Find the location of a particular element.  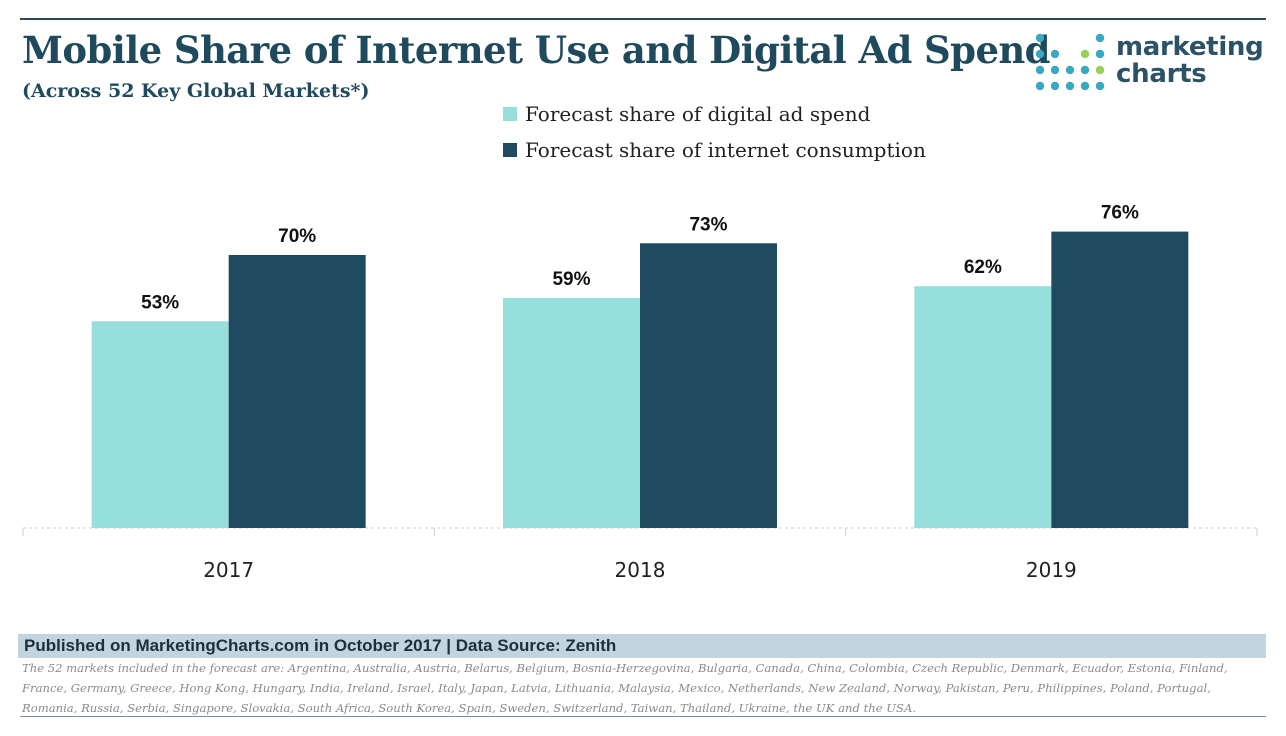

marketingcharts-logo: marketing charts is located at coordinates (1149, 64).